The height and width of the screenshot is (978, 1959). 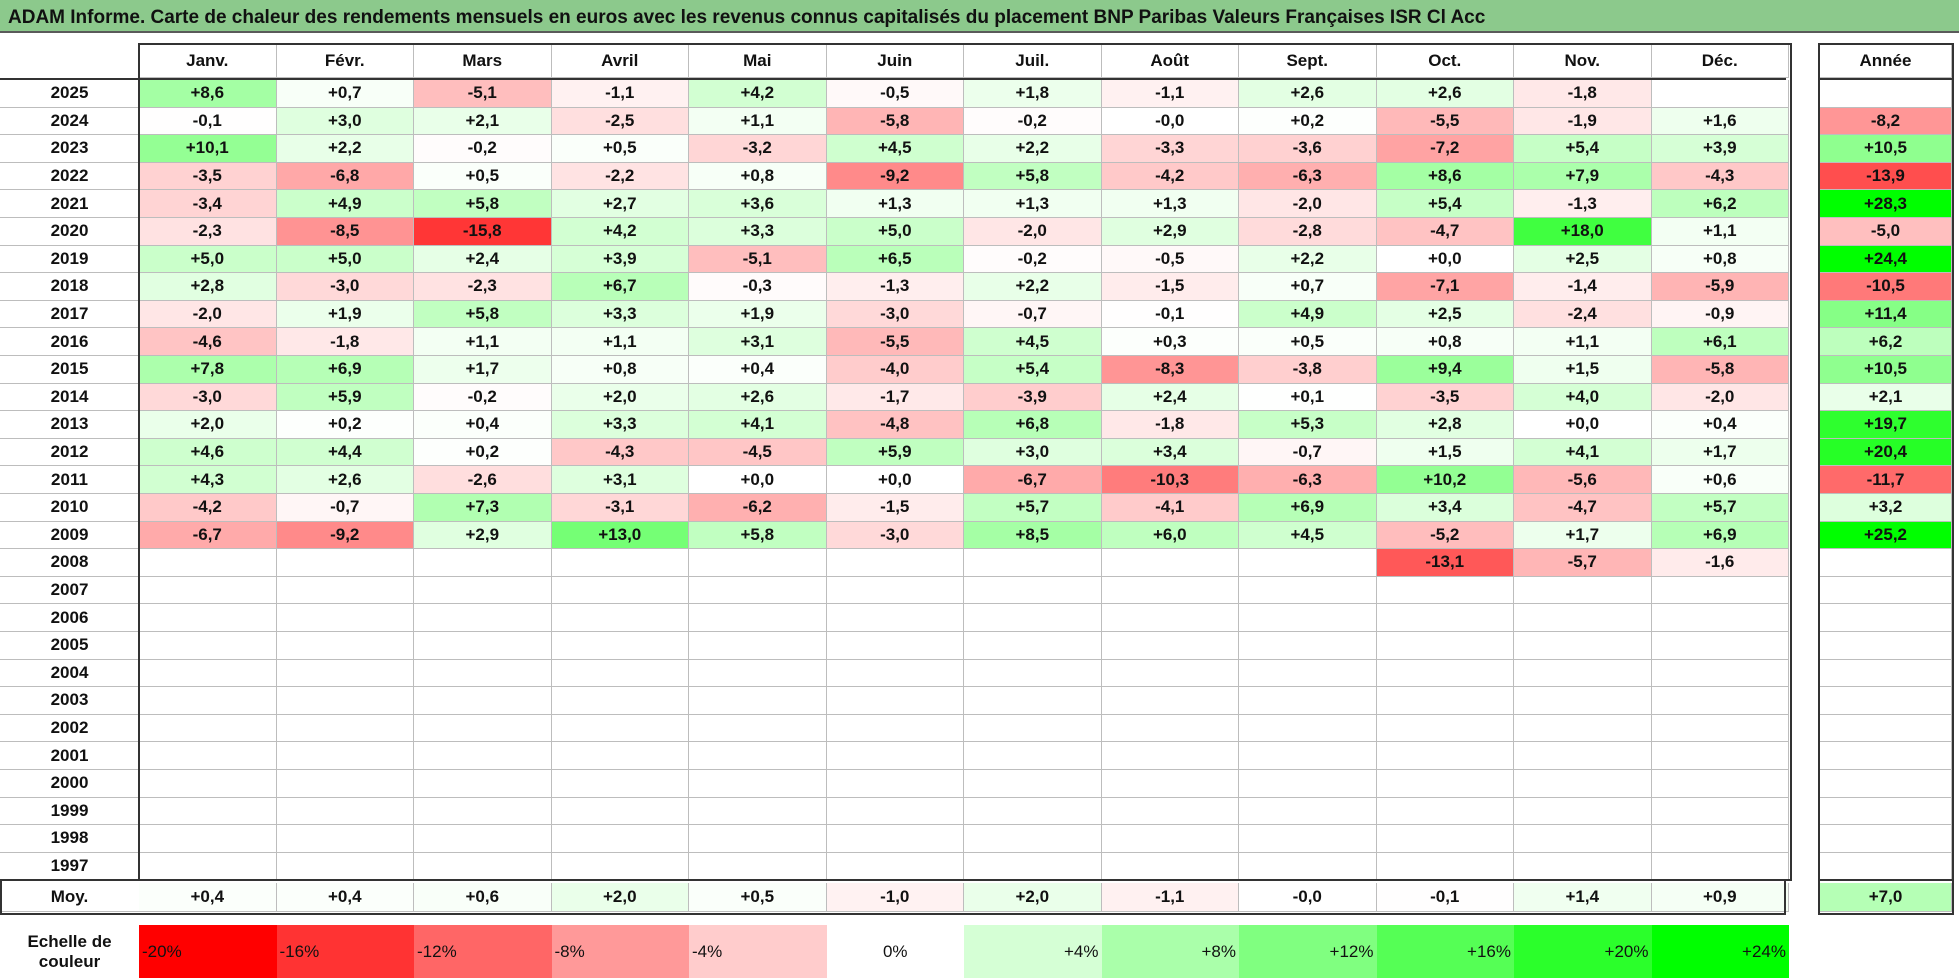 What do you see at coordinates (1720, 563) in the screenshot?
I see `heatmap-cell: -1,6` at bounding box center [1720, 563].